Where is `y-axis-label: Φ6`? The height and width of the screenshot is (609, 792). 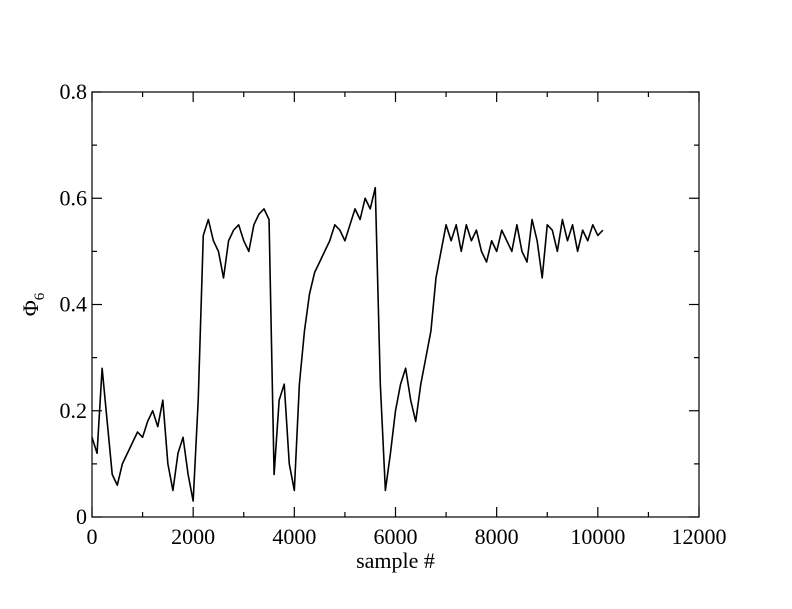
y-axis-label: Φ6 is located at coordinates (33, 304).